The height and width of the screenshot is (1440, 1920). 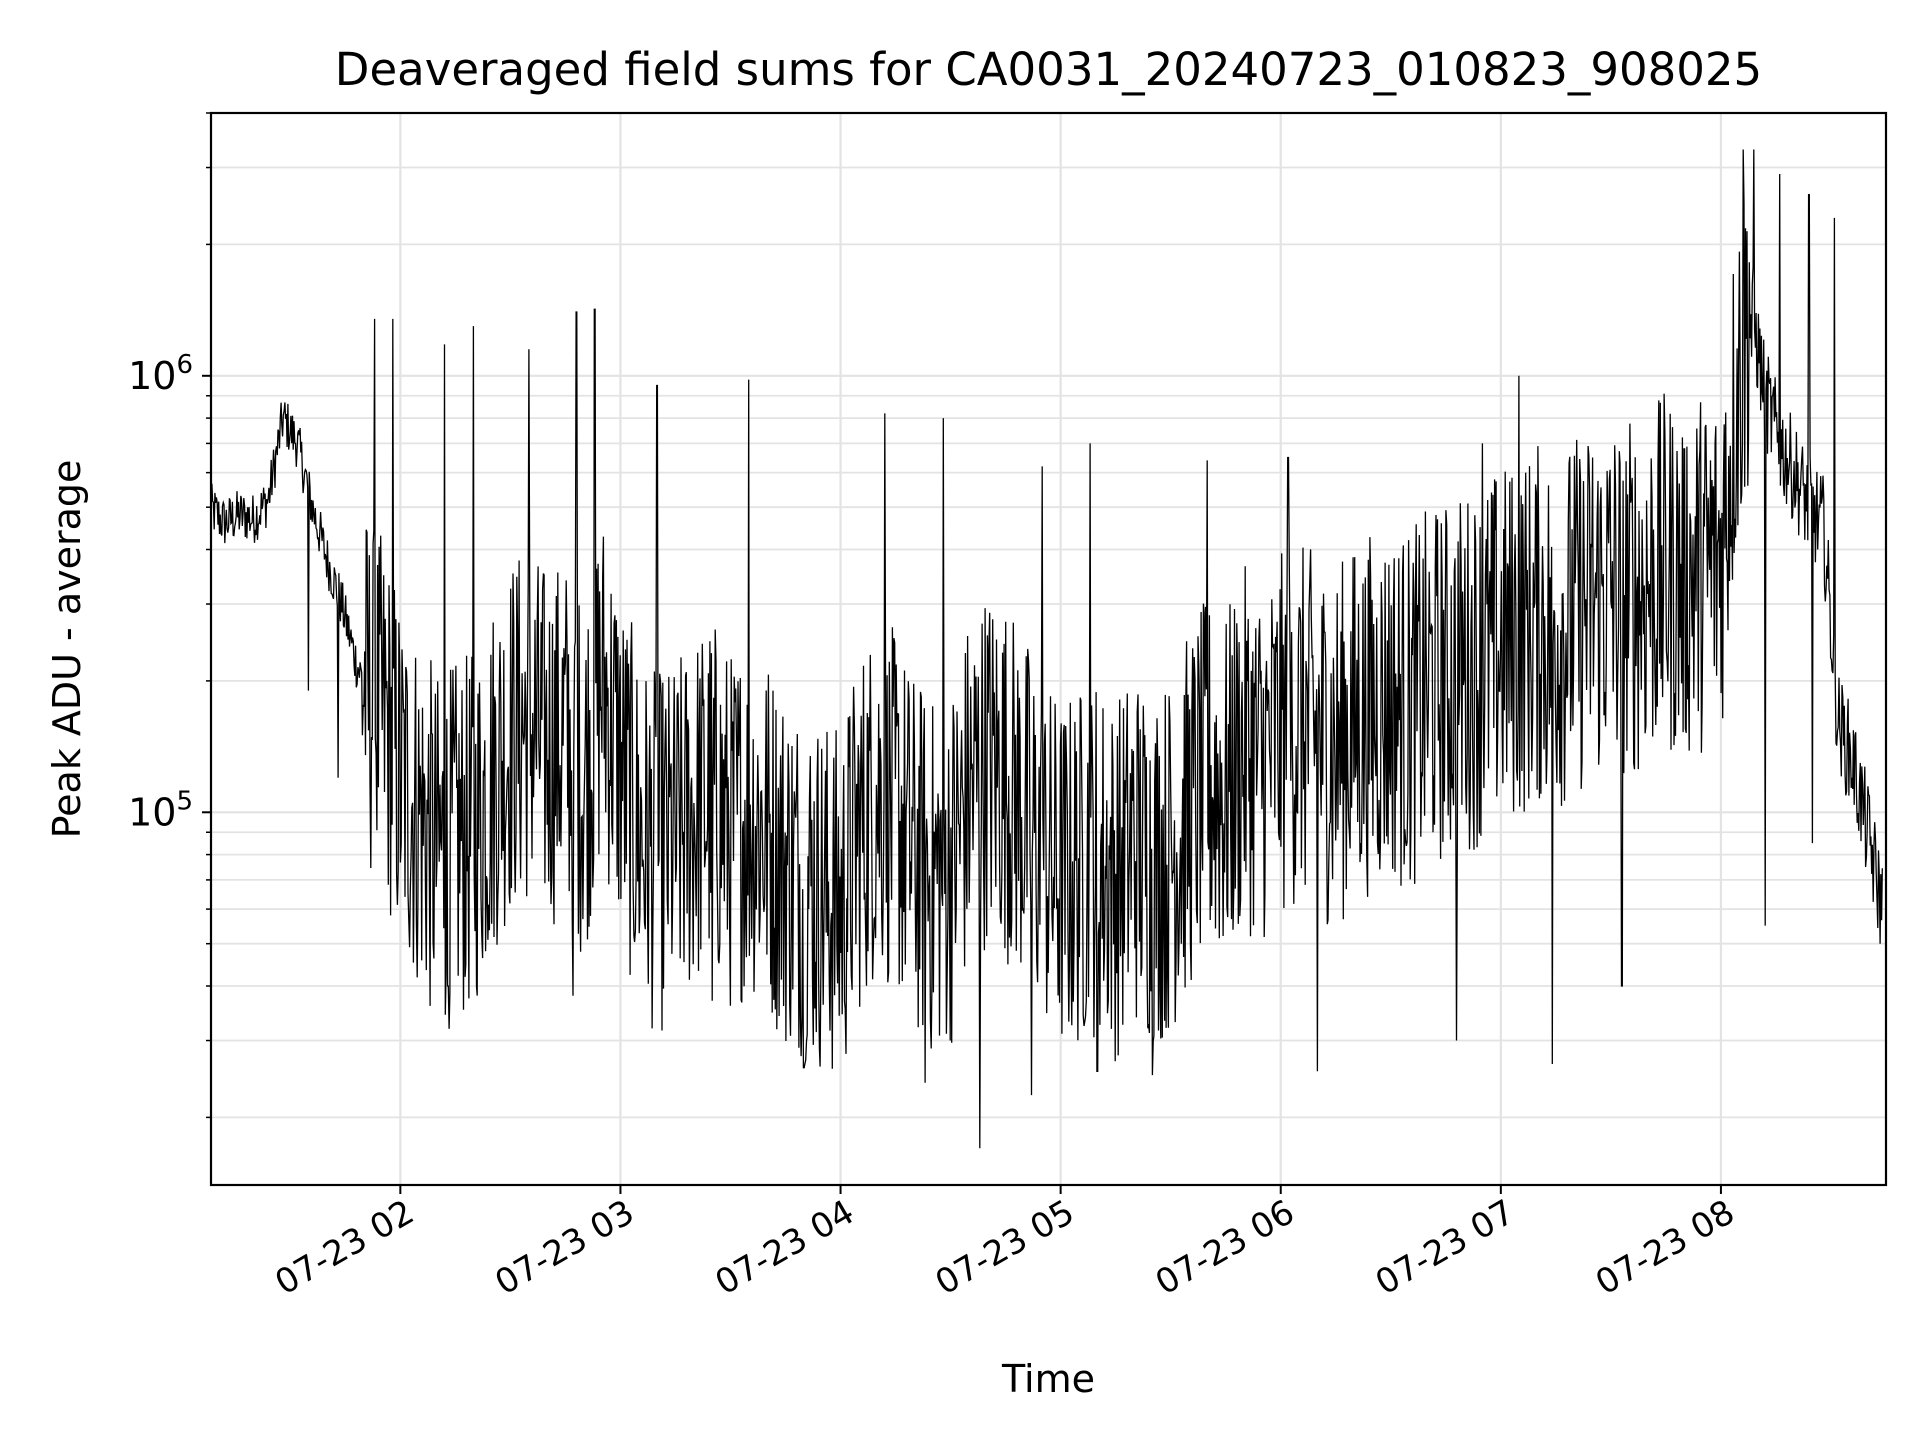 I want to click on y-tick-label: 105, so click(x=160, y=810).